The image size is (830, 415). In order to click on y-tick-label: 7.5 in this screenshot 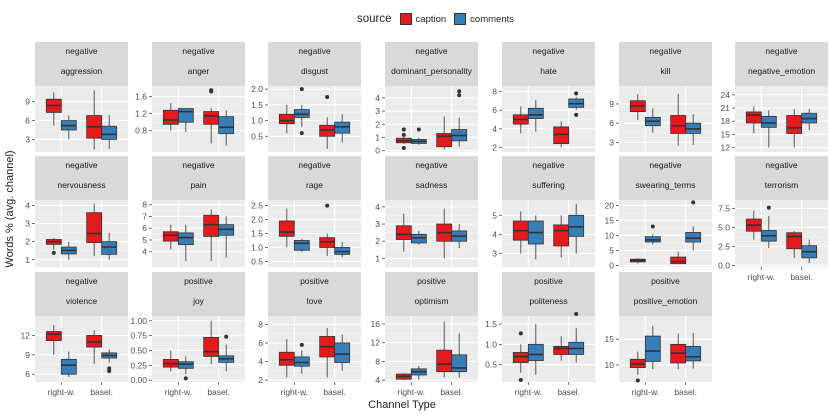, I will do `click(724, 208)`.